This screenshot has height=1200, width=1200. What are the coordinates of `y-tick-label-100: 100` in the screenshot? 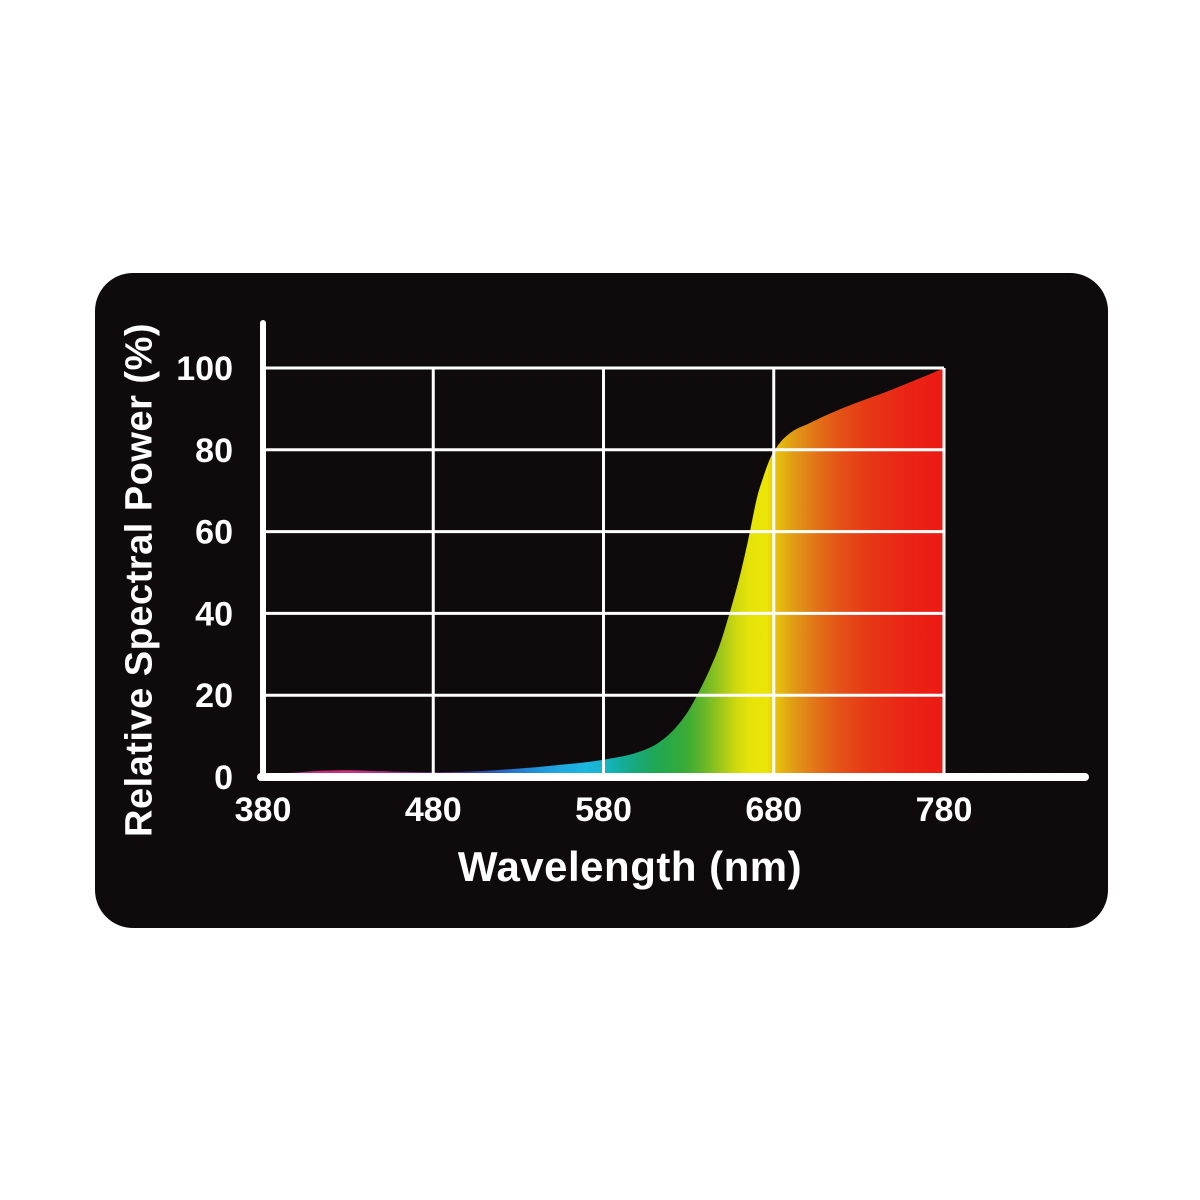 It's located at (204, 369).